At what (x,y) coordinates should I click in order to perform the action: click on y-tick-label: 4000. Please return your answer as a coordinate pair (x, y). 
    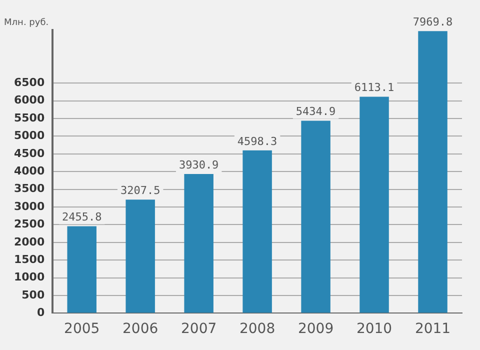
    Looking at the image, I should click on (29, 171).